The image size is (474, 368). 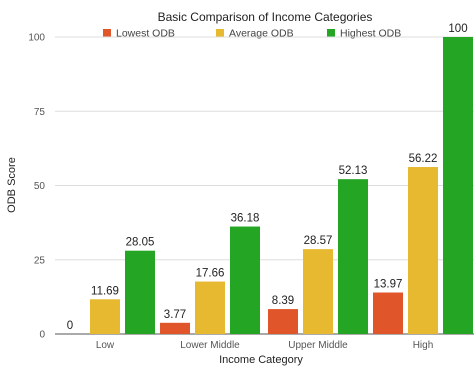 What do you see at coordinates (265, 17) in the screenshot?
I see `chart-title: Basic Comparison of Income Categories` at bounding box center [265, 17].